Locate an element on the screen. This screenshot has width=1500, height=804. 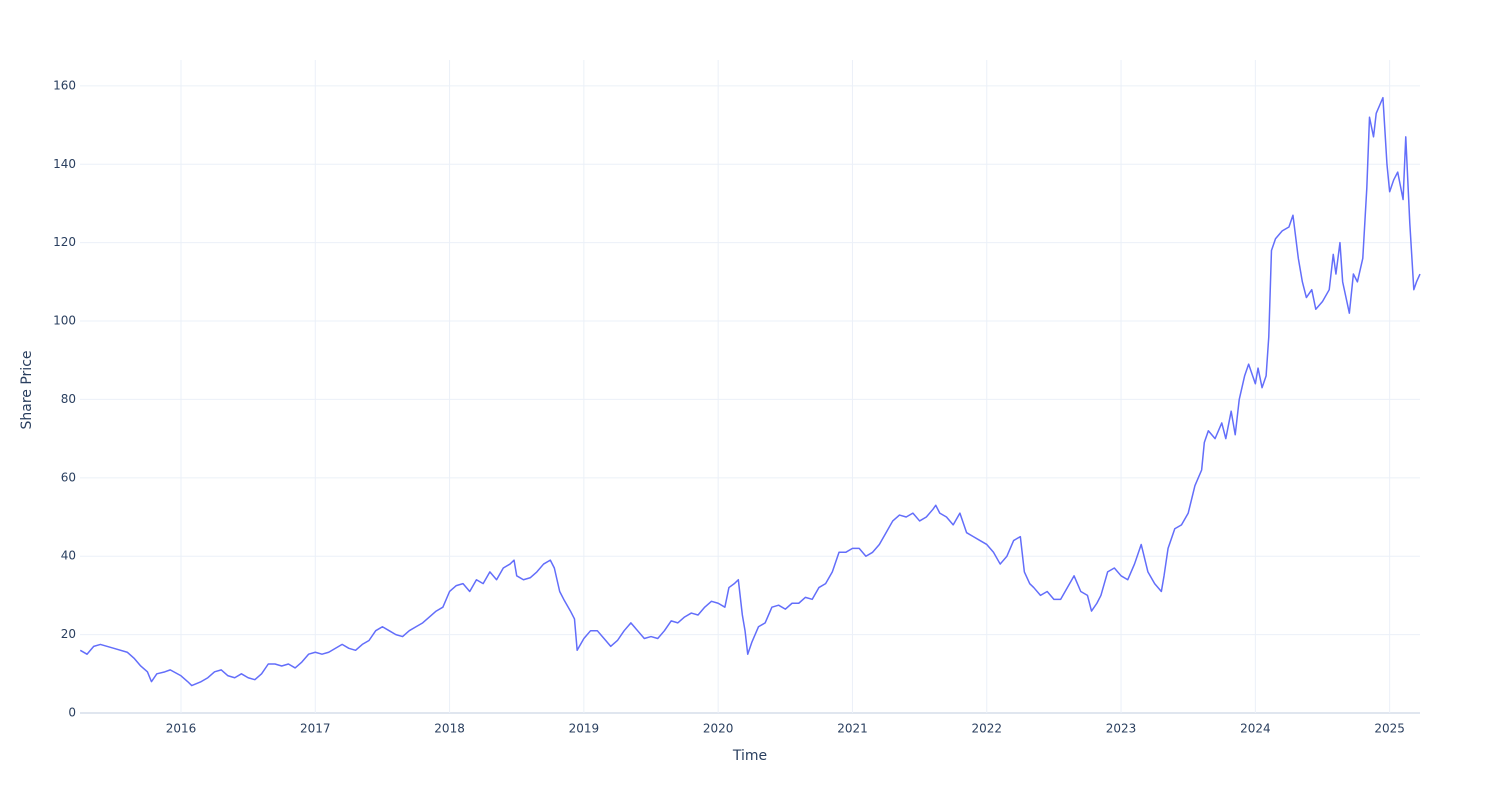
y-axis-title: Share Price is located at coordinates (27, 389).